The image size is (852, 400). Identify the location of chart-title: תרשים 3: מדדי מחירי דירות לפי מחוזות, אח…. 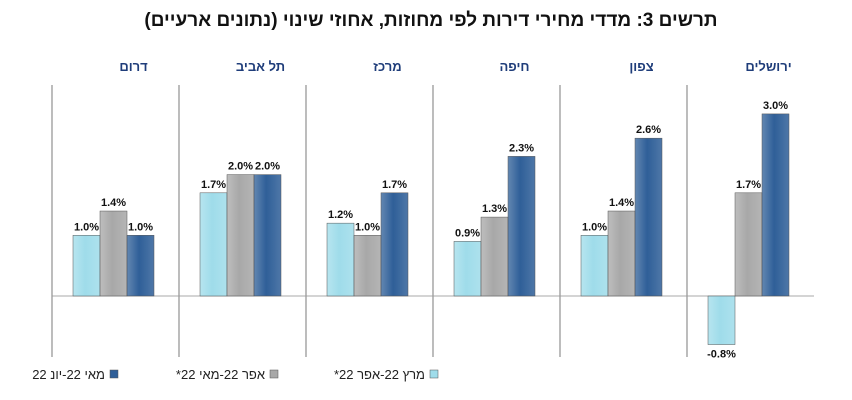
(431, 20).